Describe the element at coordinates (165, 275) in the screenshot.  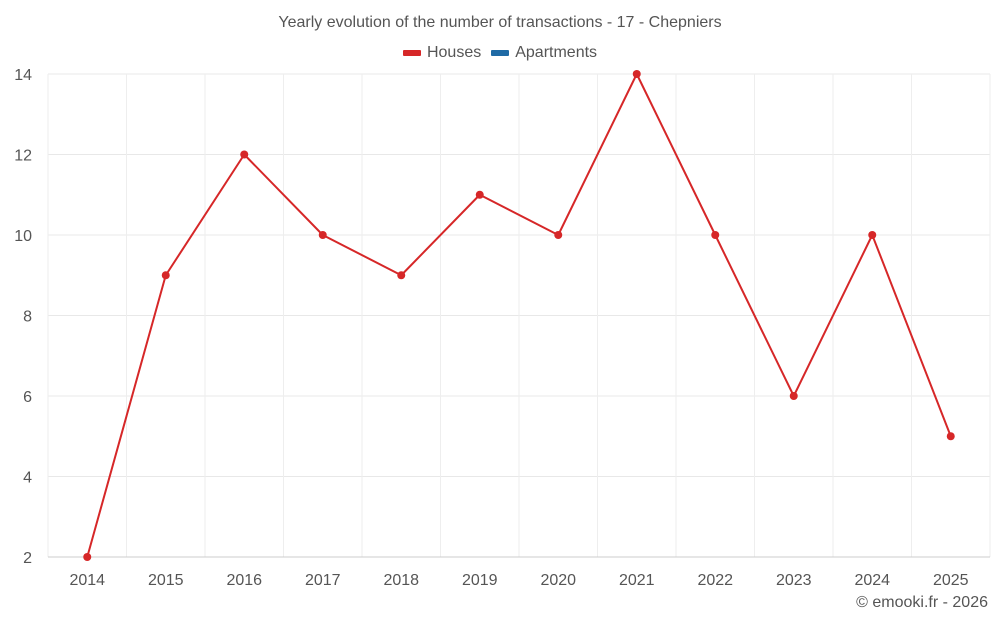
I see `data-point-houses-2015` at that location.